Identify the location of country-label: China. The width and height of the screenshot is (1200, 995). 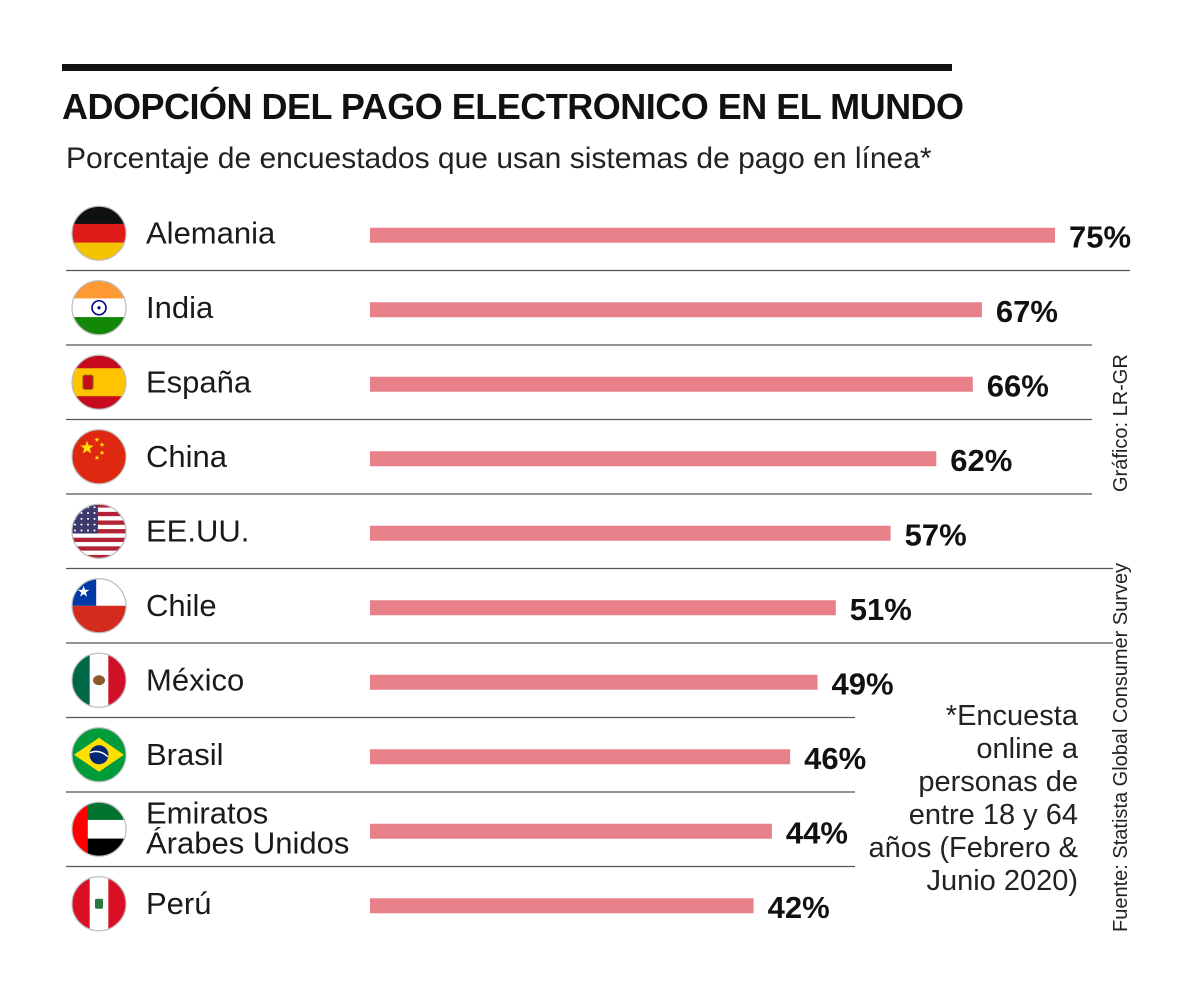
(187, 456).